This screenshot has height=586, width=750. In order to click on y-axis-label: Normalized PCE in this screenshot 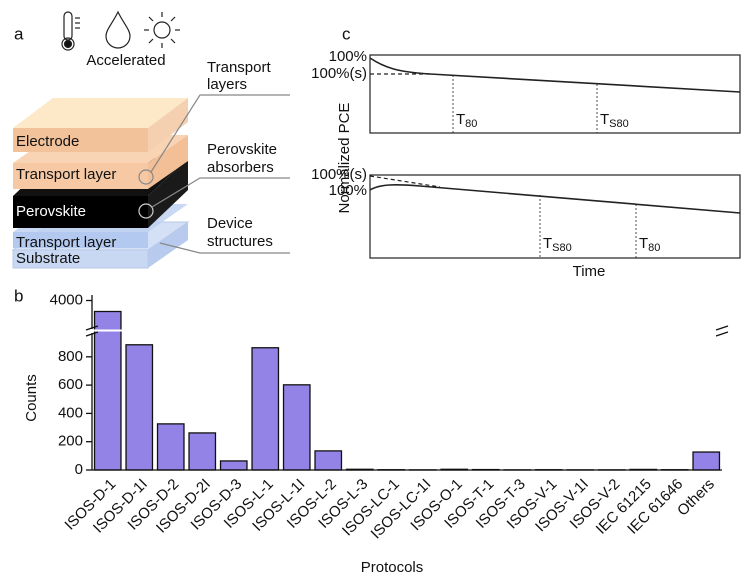, I will do `click(344, 158)`.